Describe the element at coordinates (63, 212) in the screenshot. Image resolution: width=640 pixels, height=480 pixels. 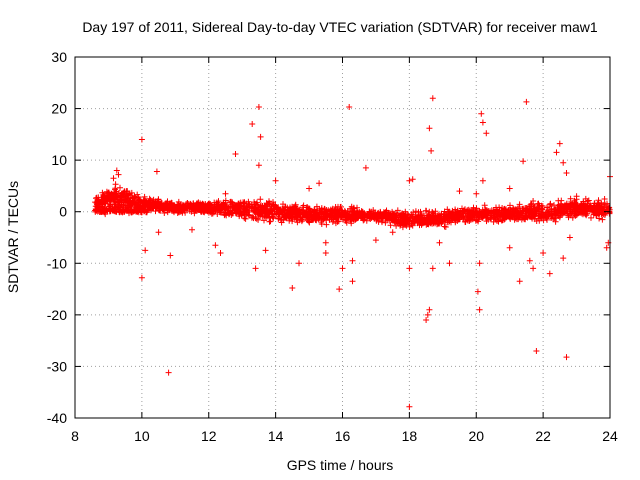
I see `y-tick-label: 0` at that location.